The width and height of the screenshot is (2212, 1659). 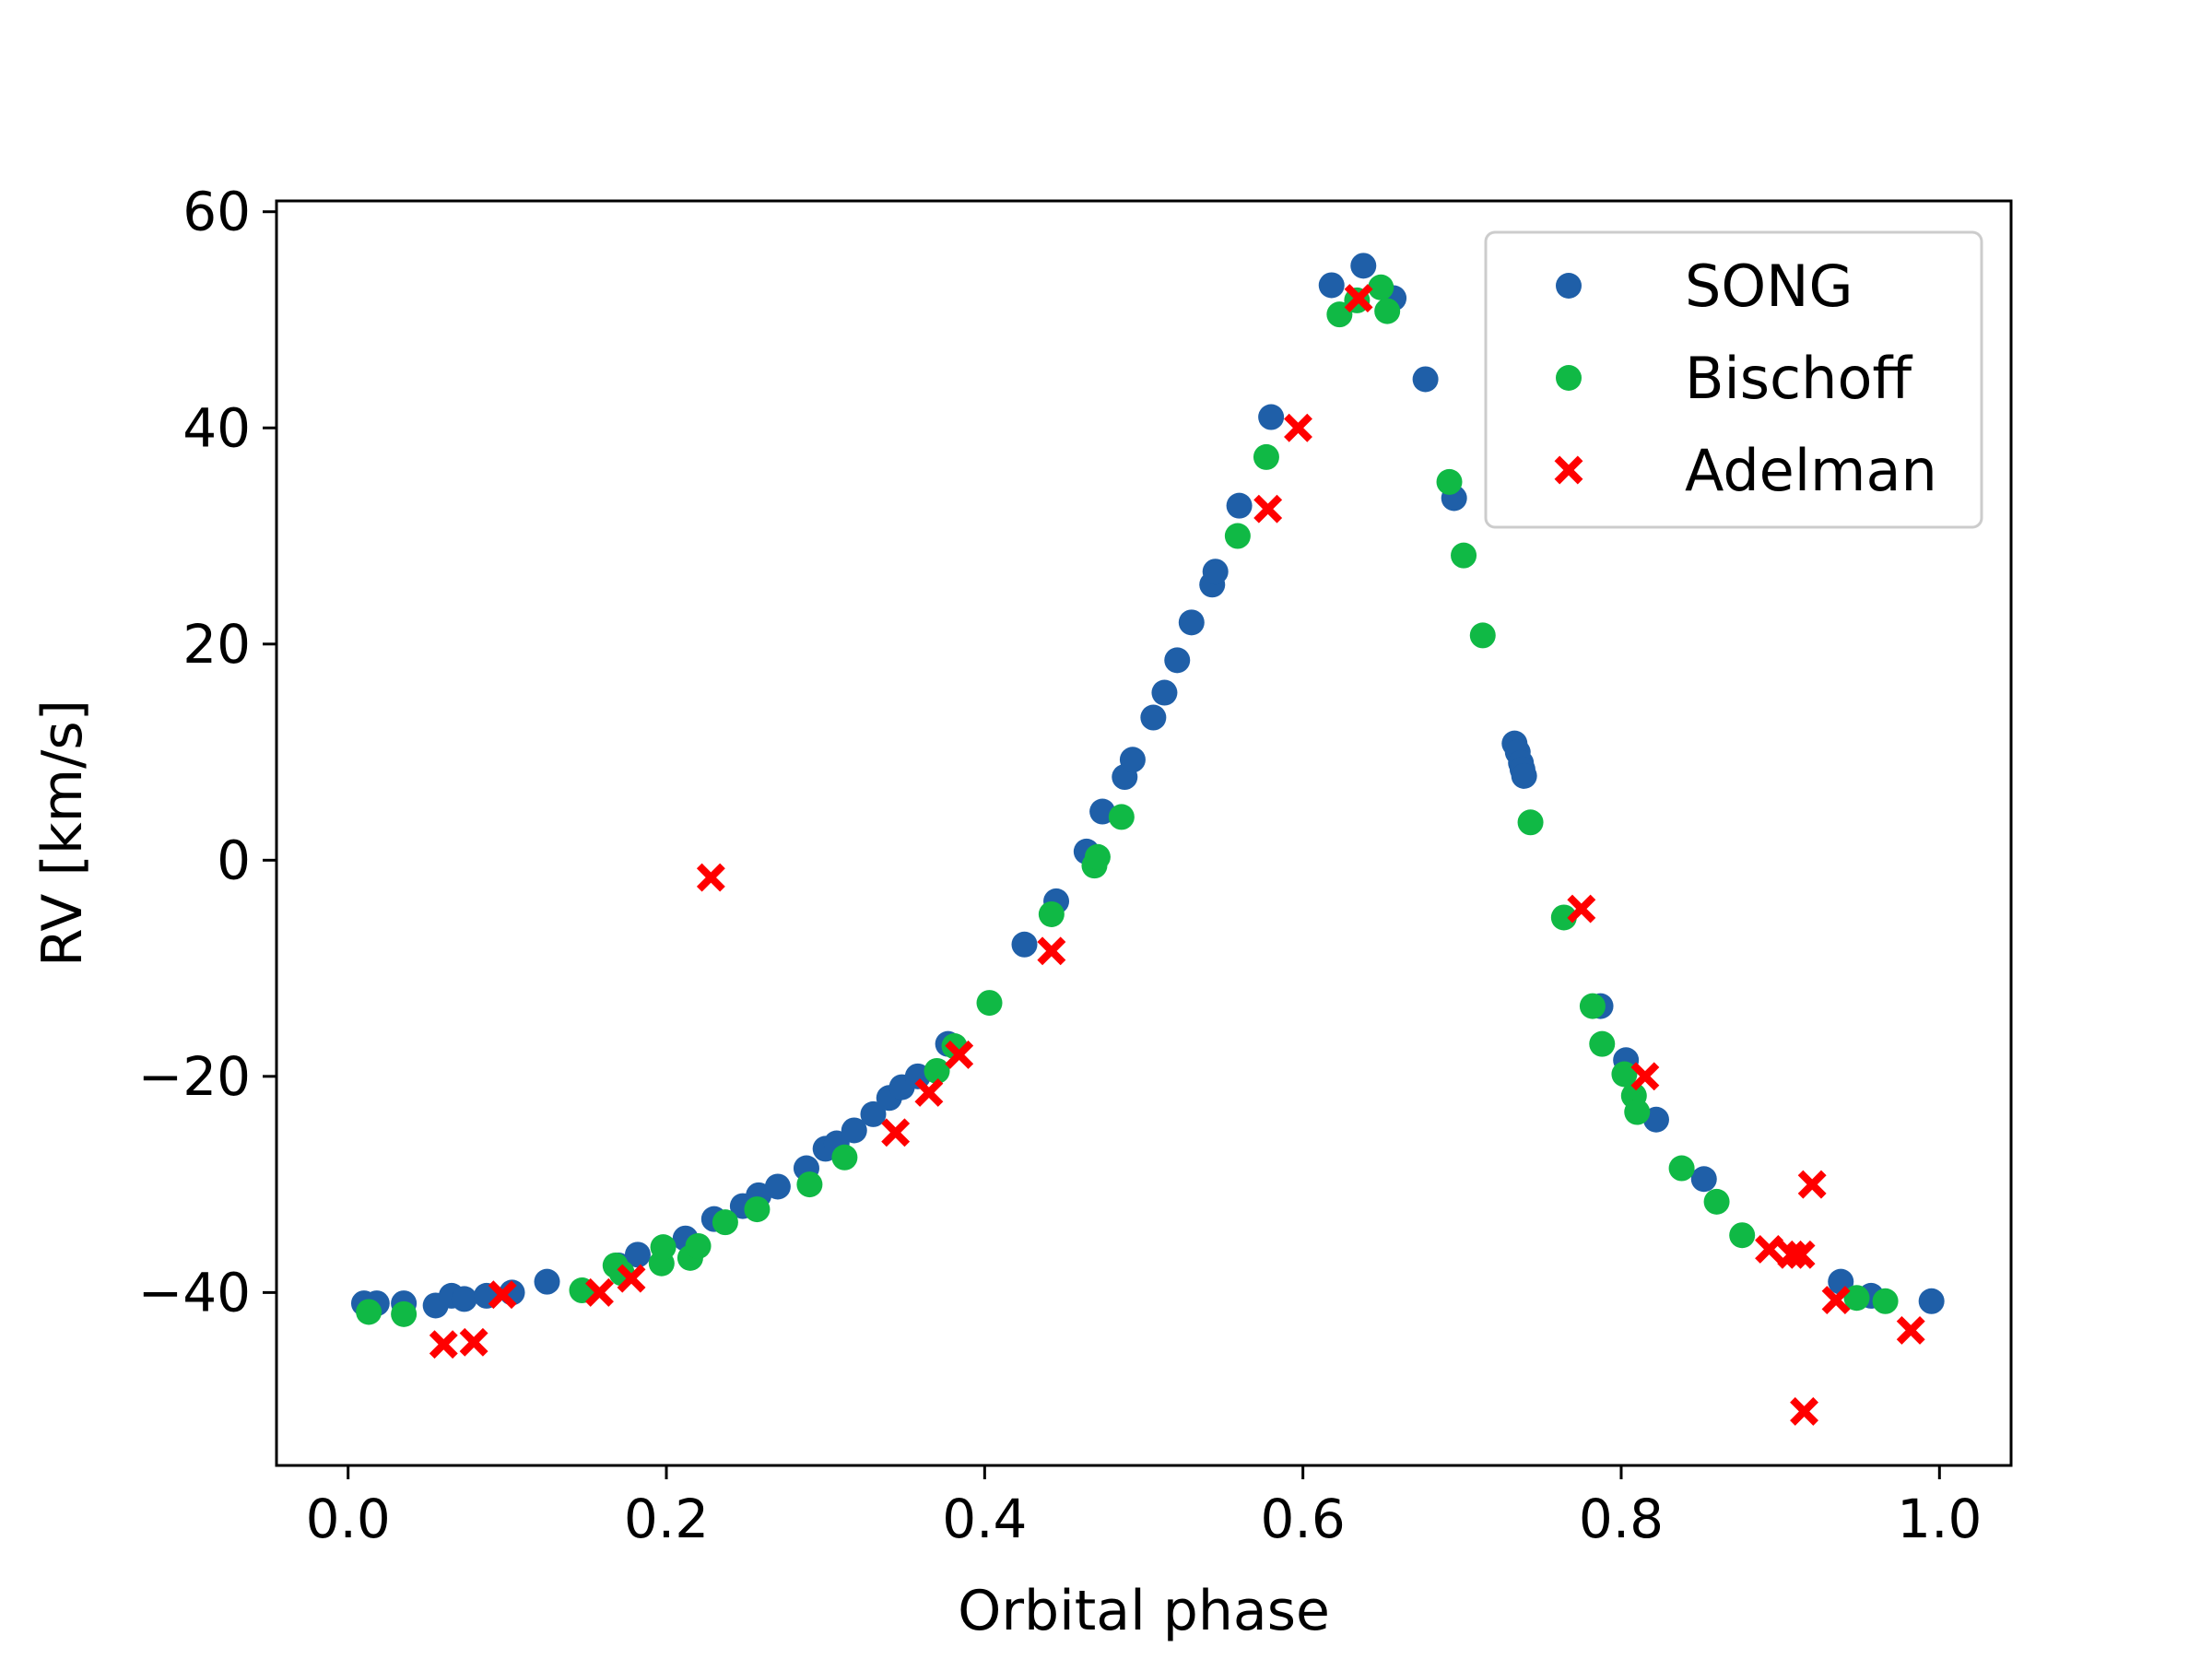 What do you see at coordinates (1939, 1519) in the screenshot?
I see `x-tick-label: 1.0` at bounding box center [1939, 1519].